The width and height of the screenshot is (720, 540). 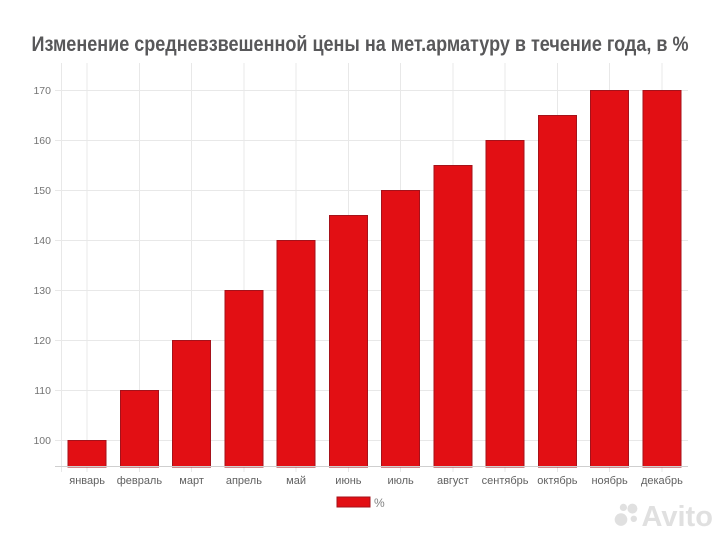 I want to click on svg-text: август, so click(x=453, y=481).